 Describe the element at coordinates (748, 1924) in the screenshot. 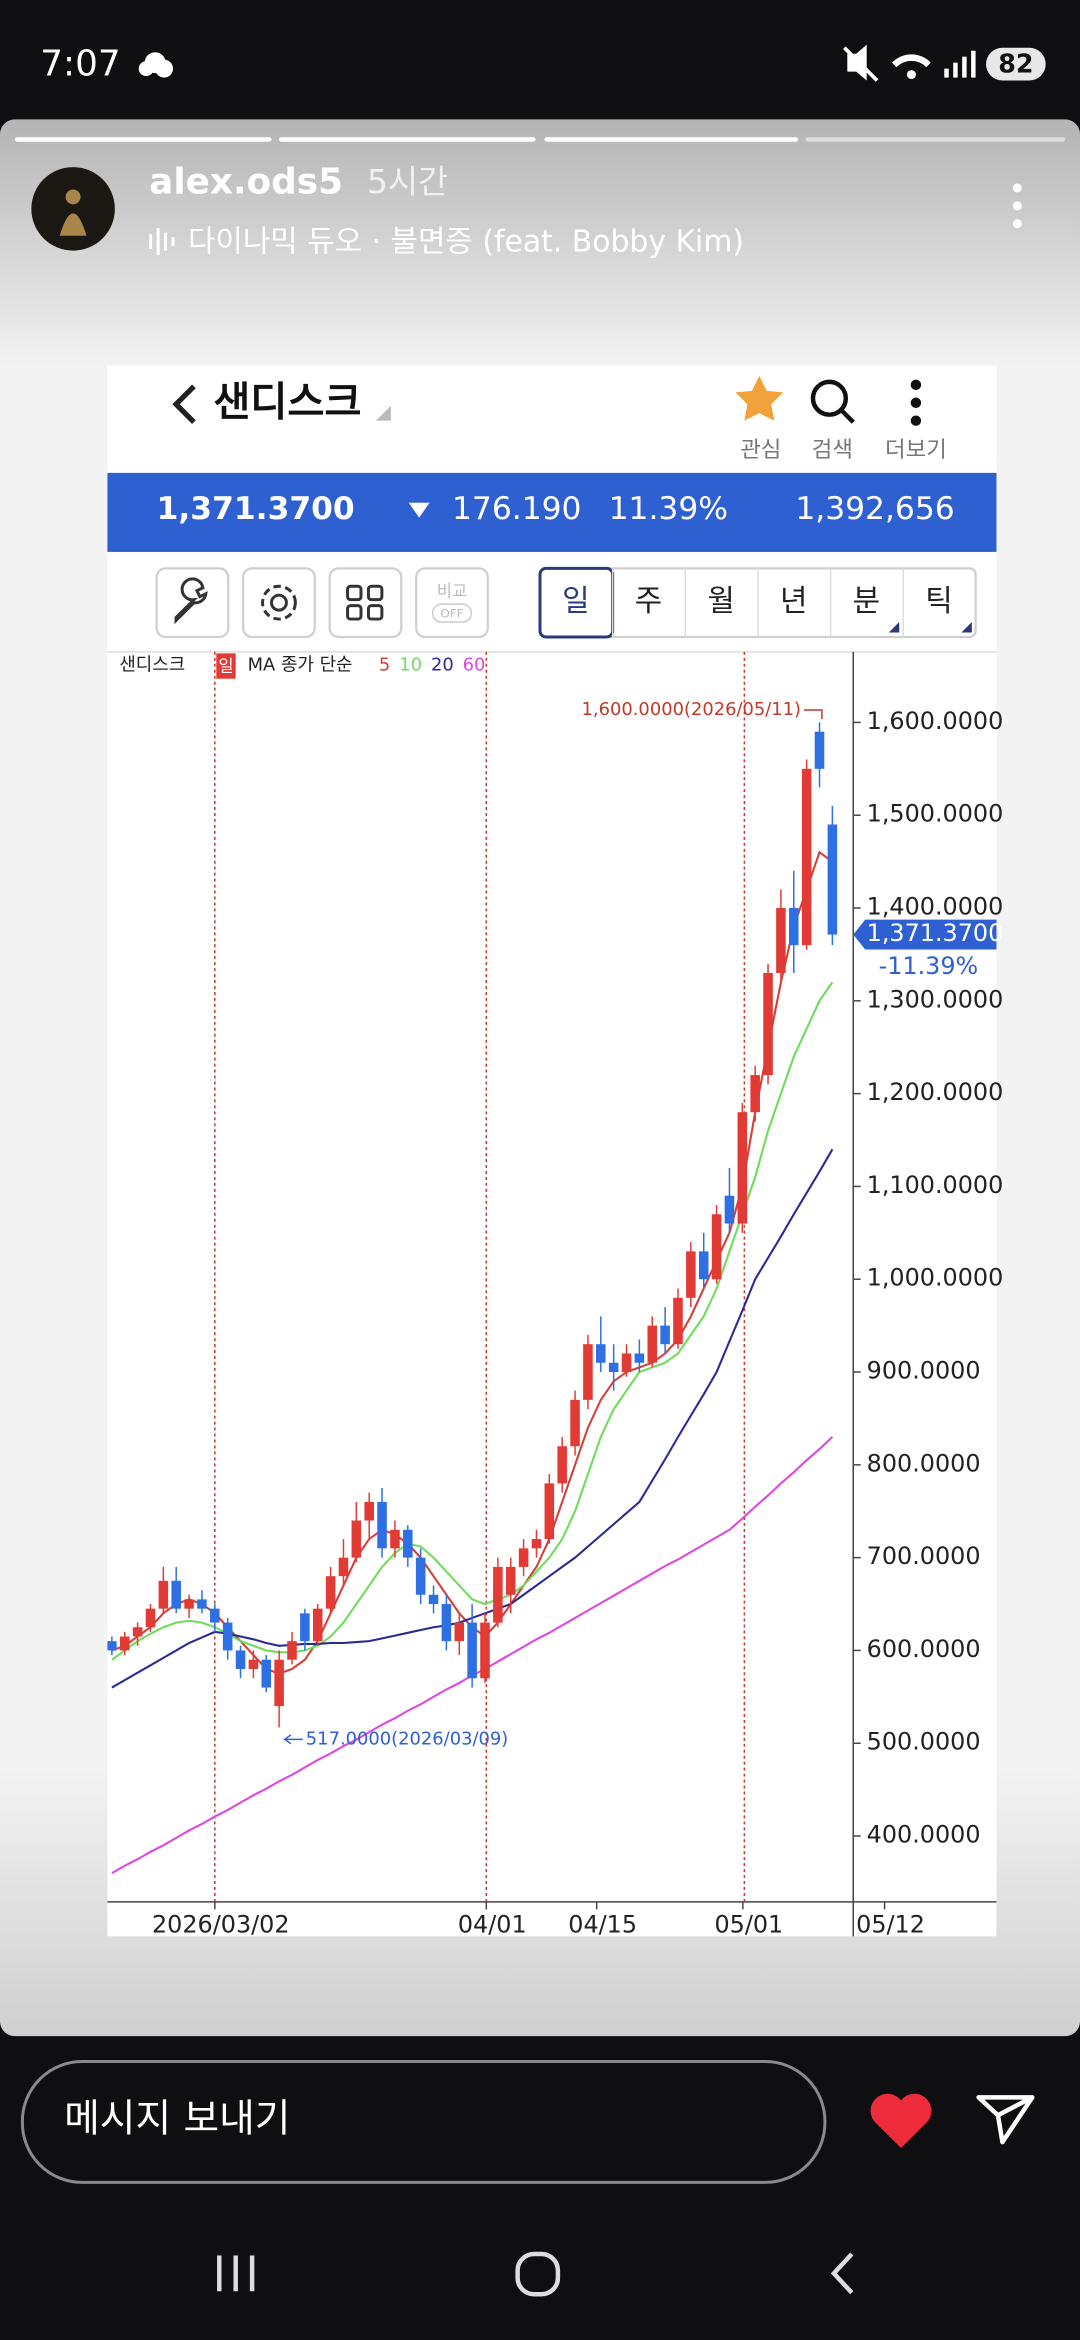

I see `x-tick-label: 05/01` at that location.